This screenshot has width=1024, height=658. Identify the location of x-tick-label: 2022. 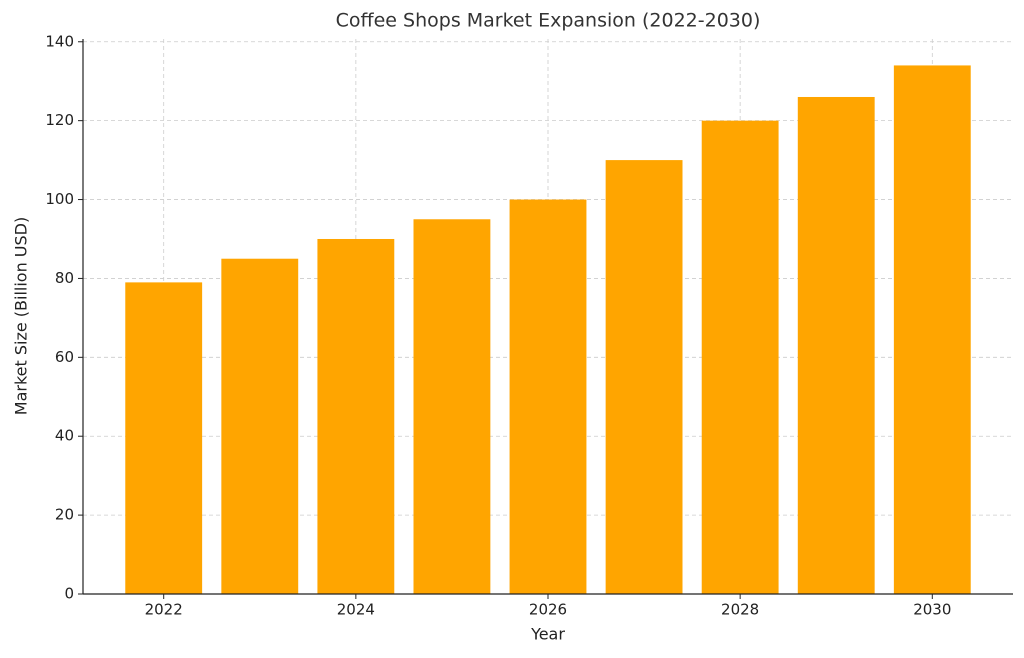
(164, 610).